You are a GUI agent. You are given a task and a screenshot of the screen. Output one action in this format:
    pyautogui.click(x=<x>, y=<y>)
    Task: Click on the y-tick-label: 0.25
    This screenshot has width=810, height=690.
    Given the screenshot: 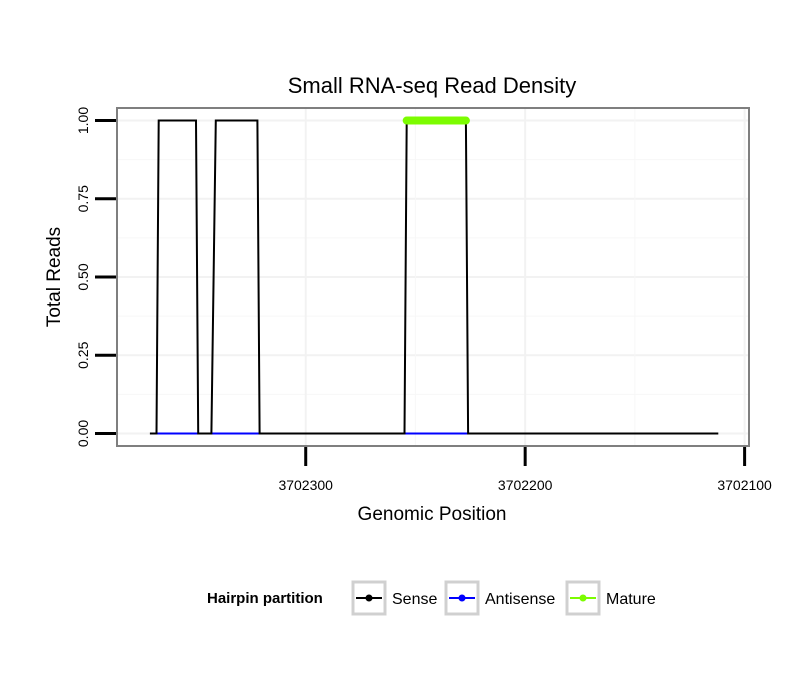 What is the action you would take?
    pyautogui.click(x=83, y=354)
    